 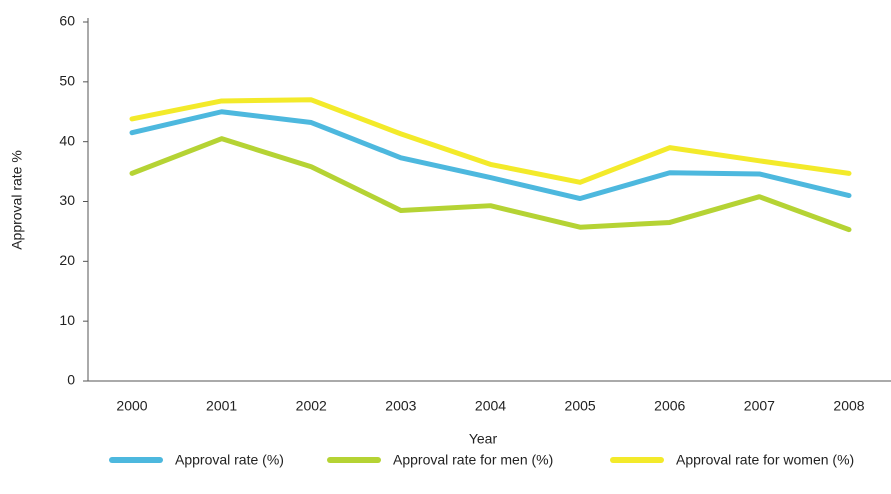 I want to click on y-tick-label: 30, so click(x=67, y=200).